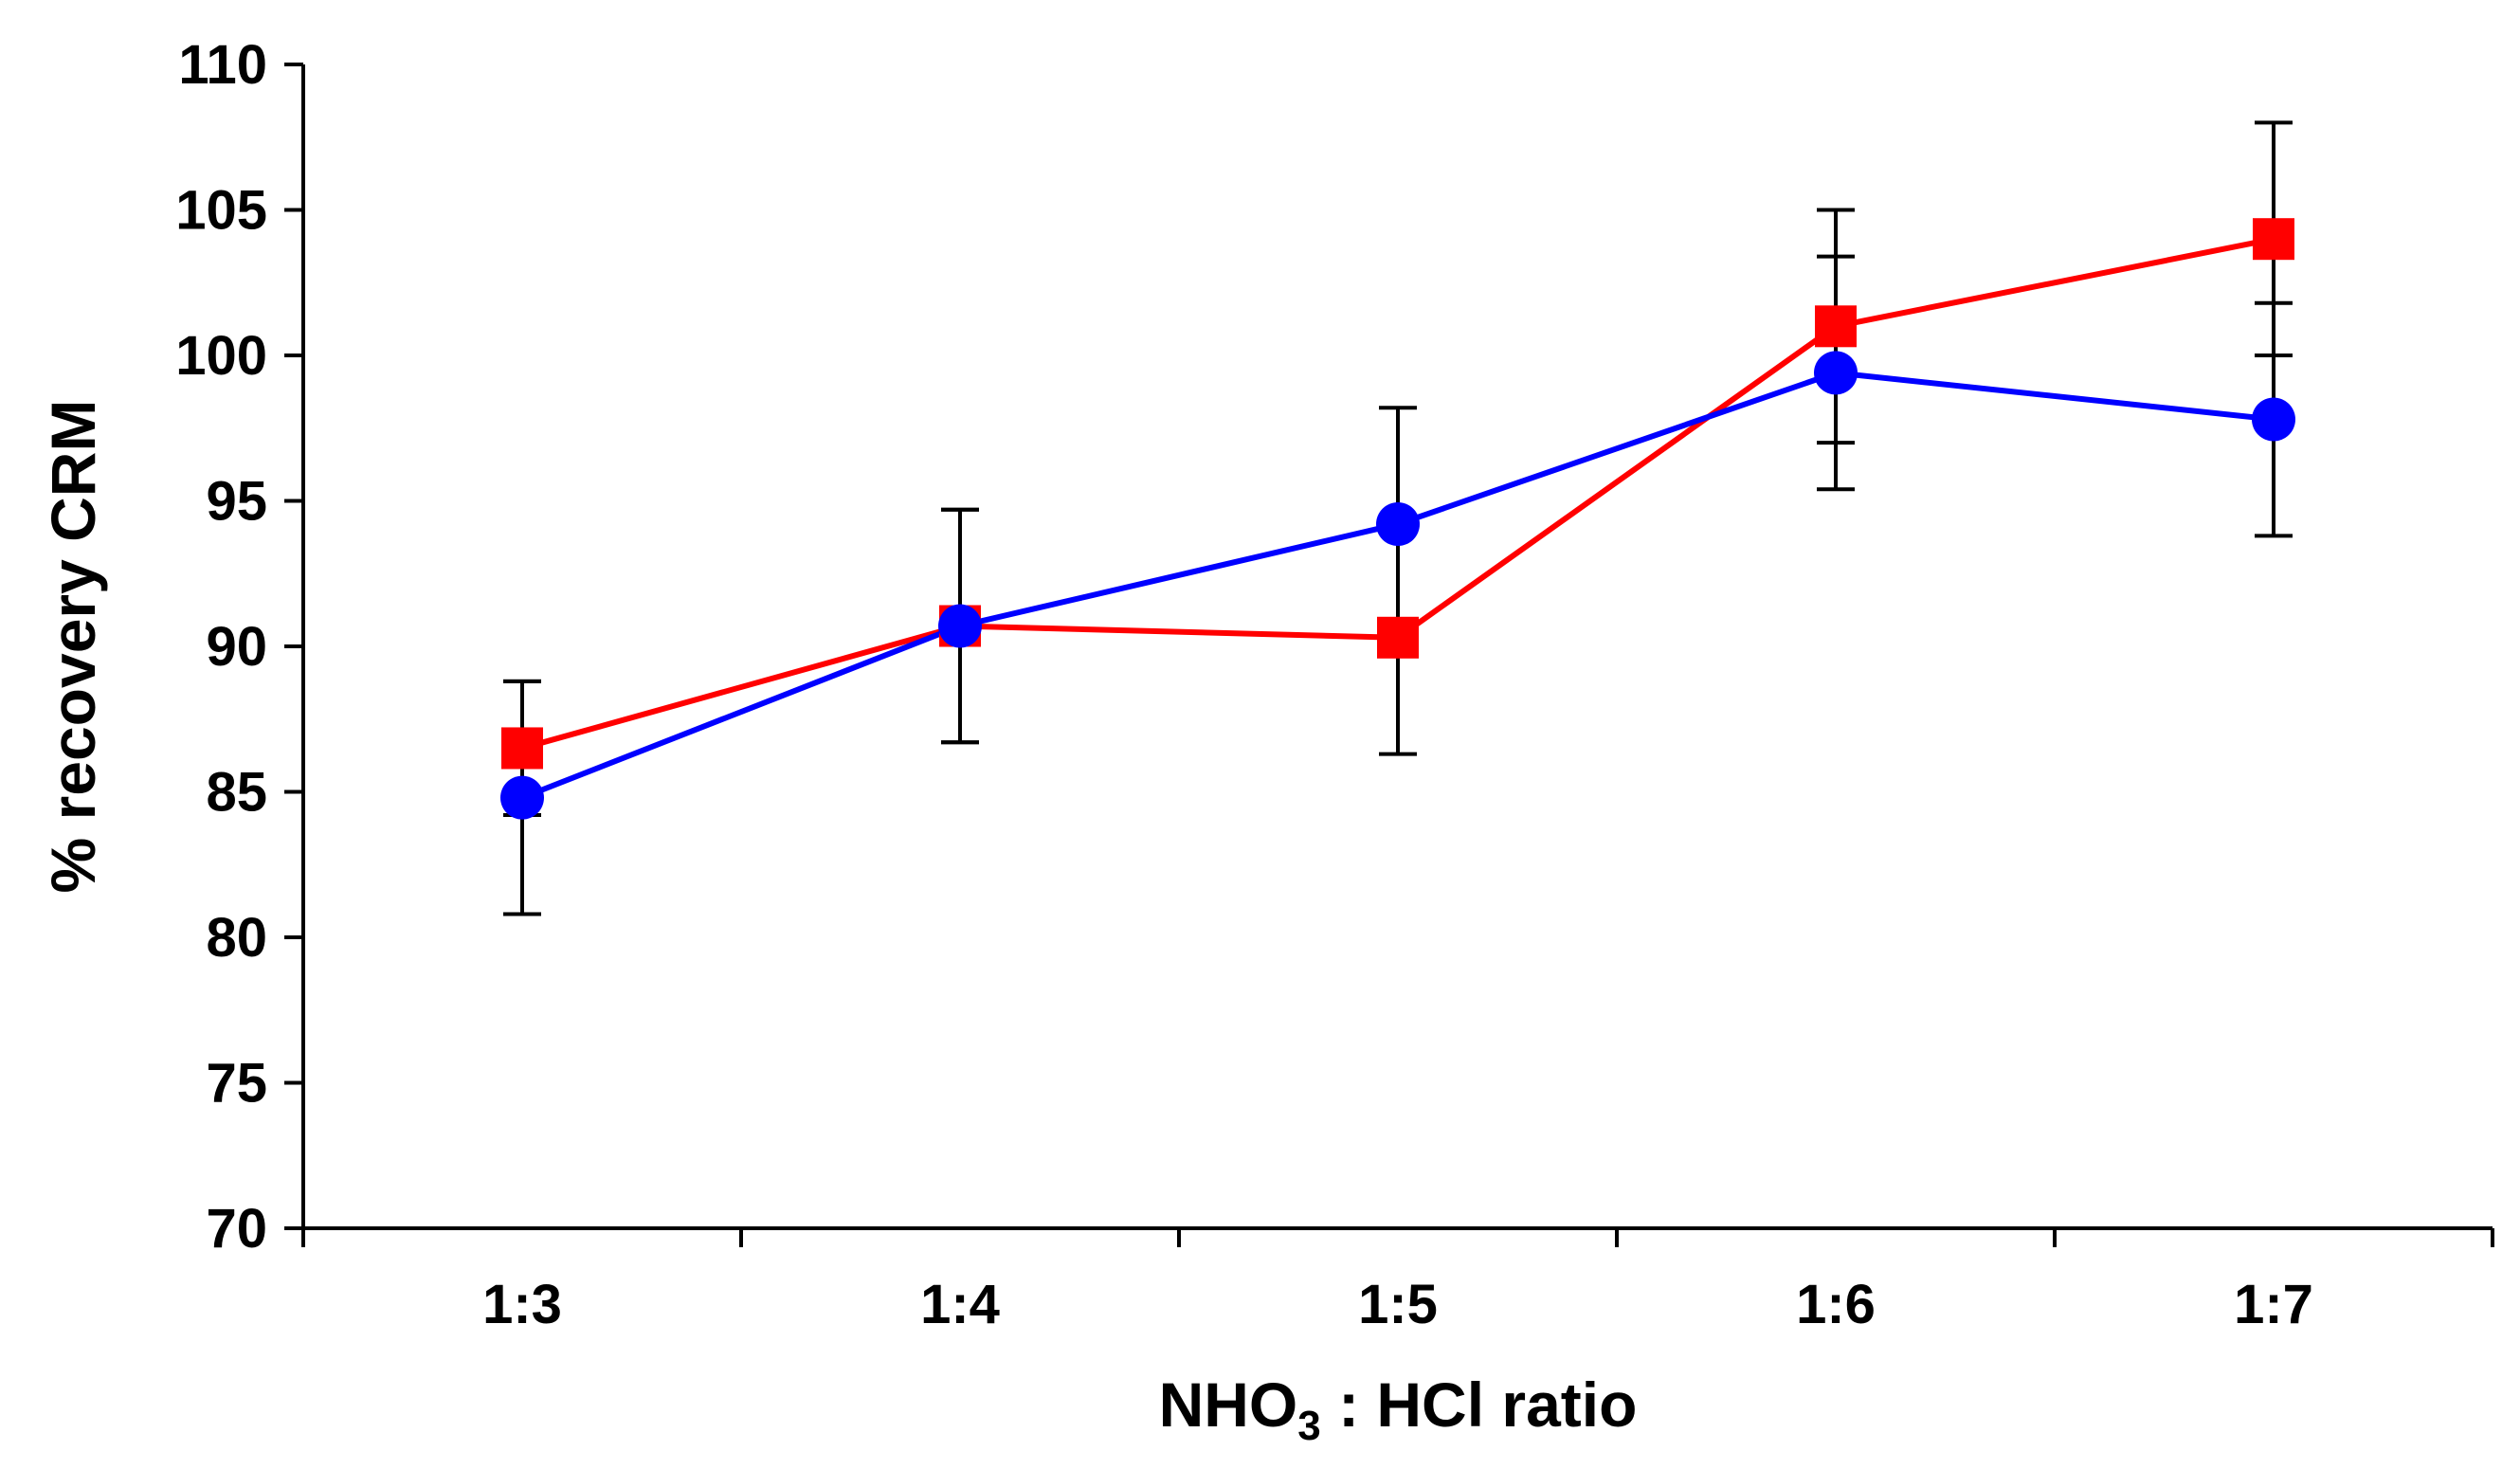 Image resolution: width=2520 pixels, height=1469 pixels. What do you see at coordinates (1398, 1304) in the screenshot?
I see `x-tick-label: 1:5` at bounding box center [1398, 1304].